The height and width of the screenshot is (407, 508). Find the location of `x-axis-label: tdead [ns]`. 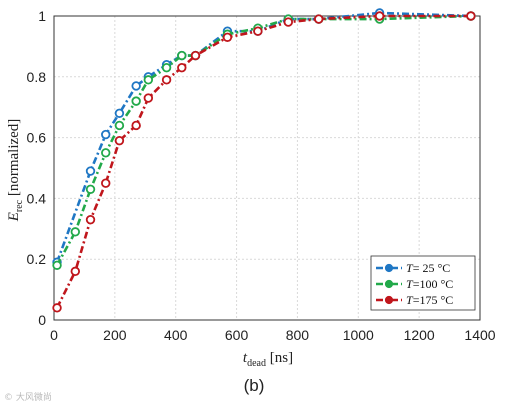

x-axis-label: tdead [ns] is located at coordinates (268, 359).